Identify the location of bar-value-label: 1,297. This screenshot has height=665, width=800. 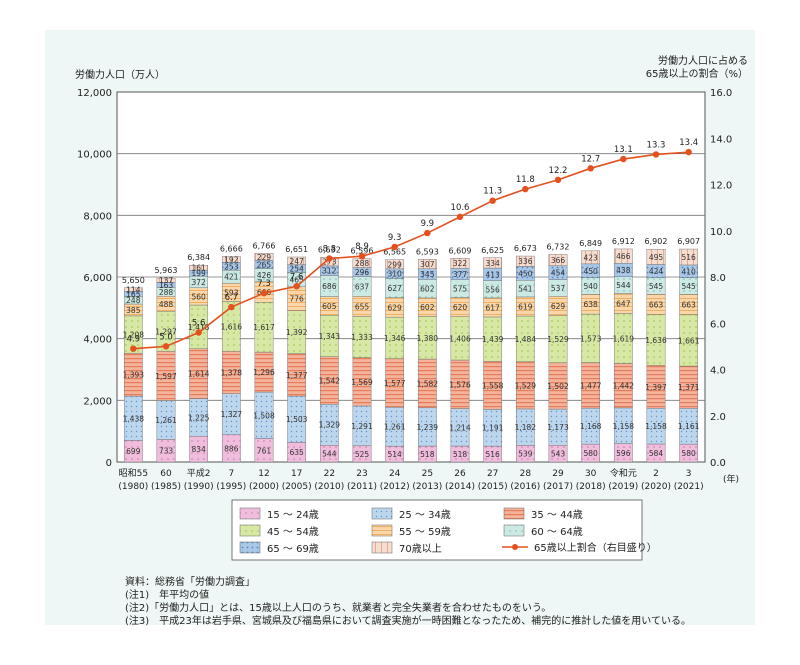
(166, 331).